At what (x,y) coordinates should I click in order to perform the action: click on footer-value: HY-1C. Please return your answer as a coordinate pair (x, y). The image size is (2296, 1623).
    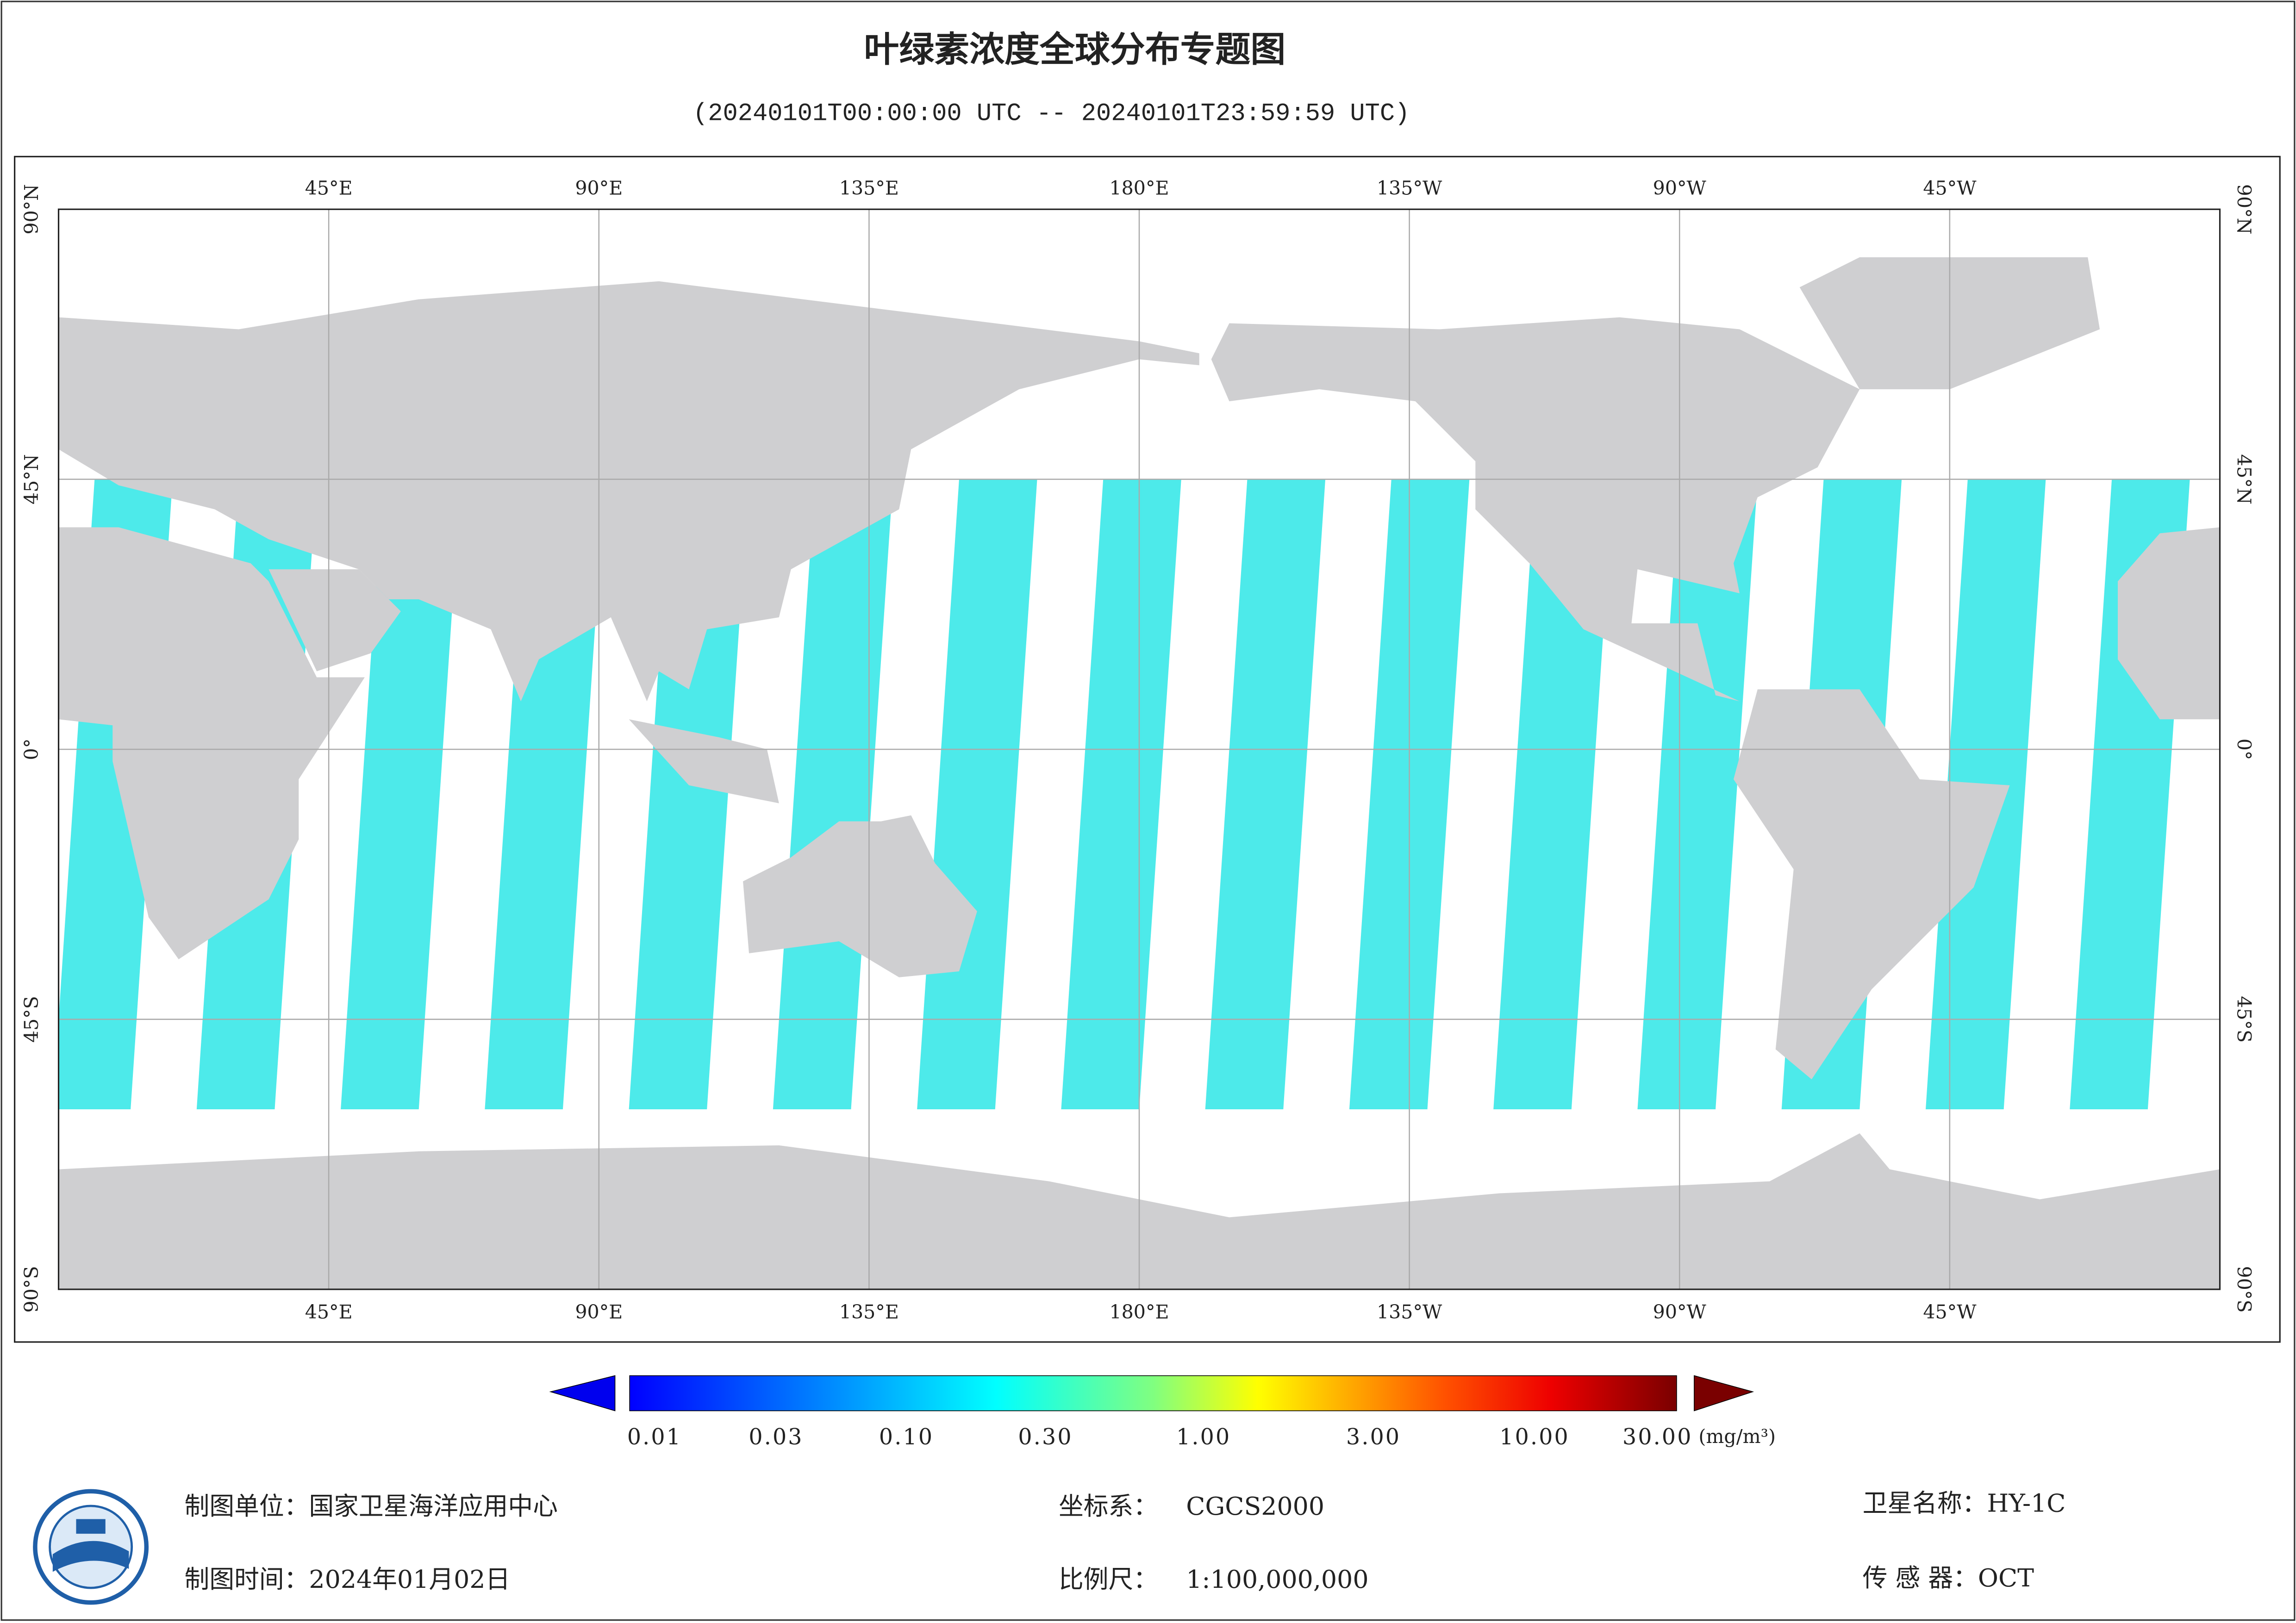
    Looking at the image, I should click on (2026, 1503).